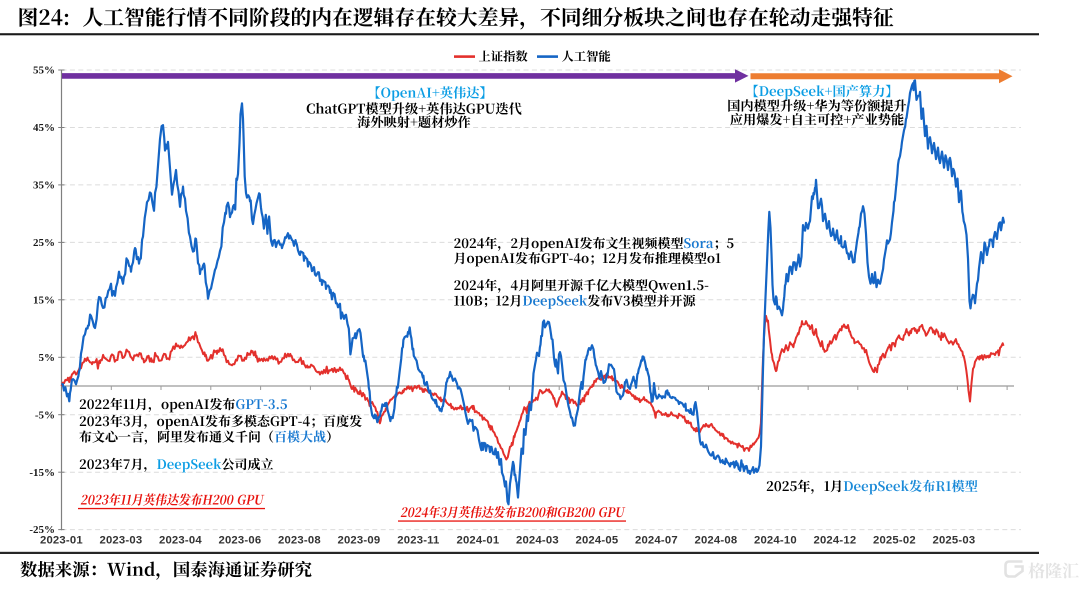 This screenshot has width=1080, height=591. Describe the element at coordinates (596, 541) in the screenshot. I see `svg-text: 2024-05` at that location.